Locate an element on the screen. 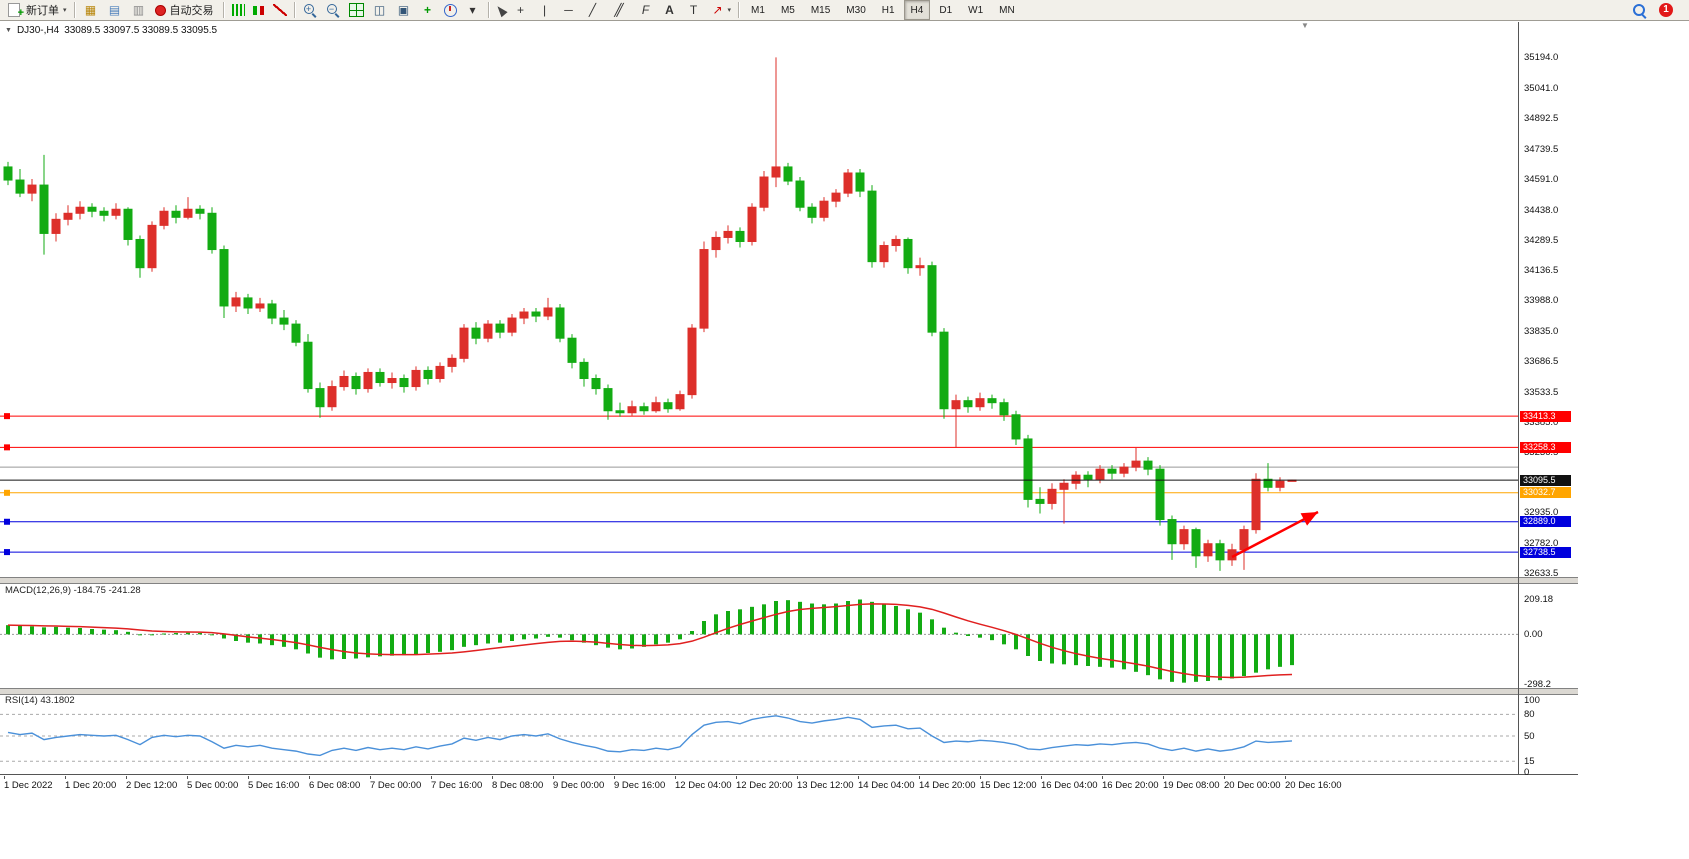 The width and height of the screenshot is (1689, 859). notification-badge: 1 is located at coordinates (1666, 10).